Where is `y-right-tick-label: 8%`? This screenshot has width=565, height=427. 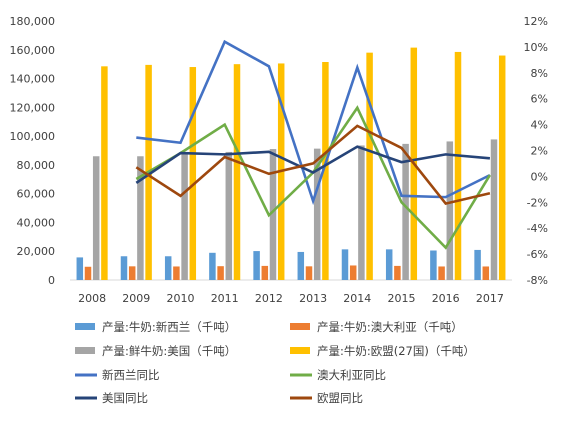
y-right-tick-label: 8% is located at coordinates (539, 73).